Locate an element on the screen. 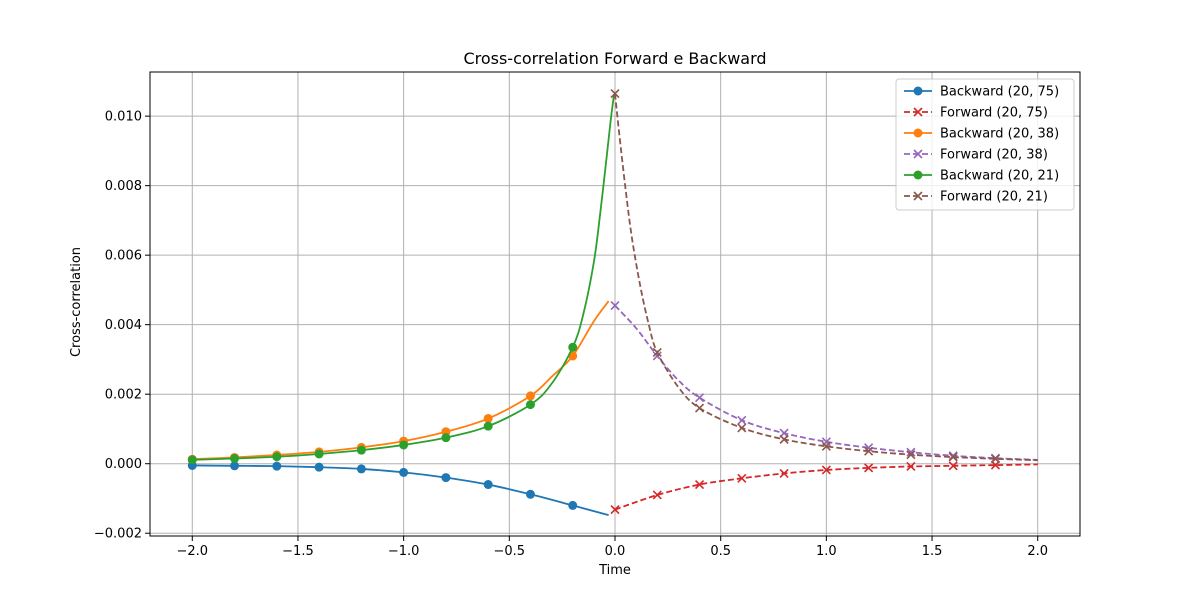 This screenshot has height=600, width=1200. y-axis-ticks: −0.002 0.000 0.002 0.004 0.006 0.008 0.010 is located at coordinates (122, 326).